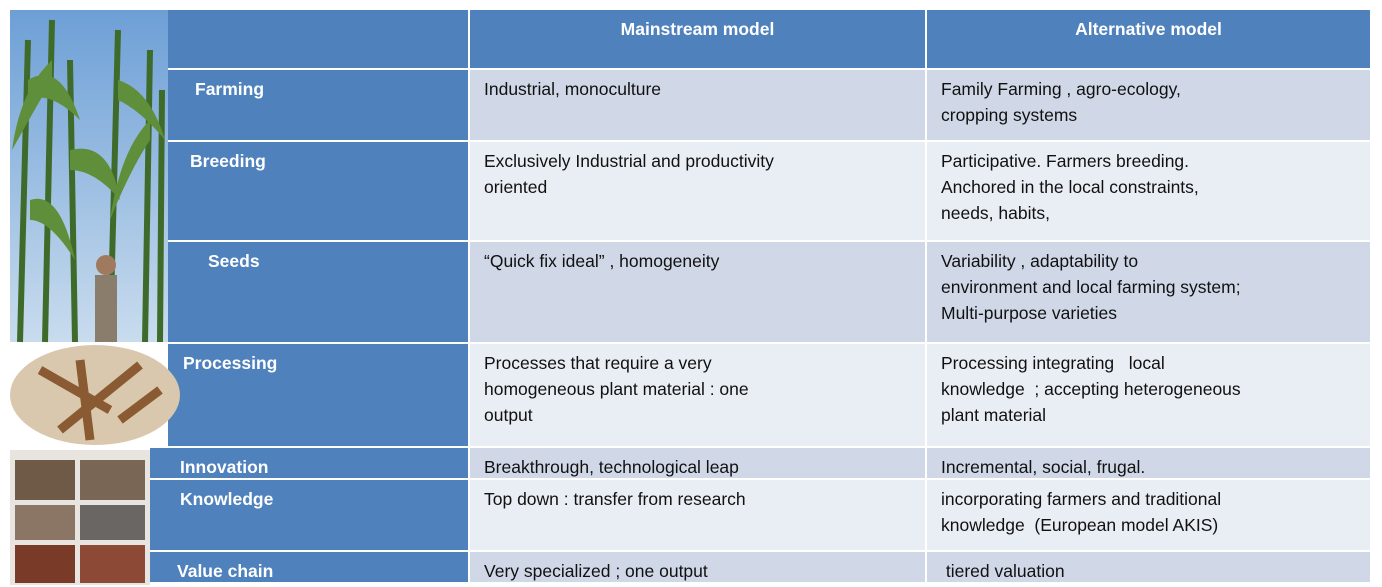  Describe the element at coordinates (106, 265) in the screenshot. I see `farmer-head` at that location.